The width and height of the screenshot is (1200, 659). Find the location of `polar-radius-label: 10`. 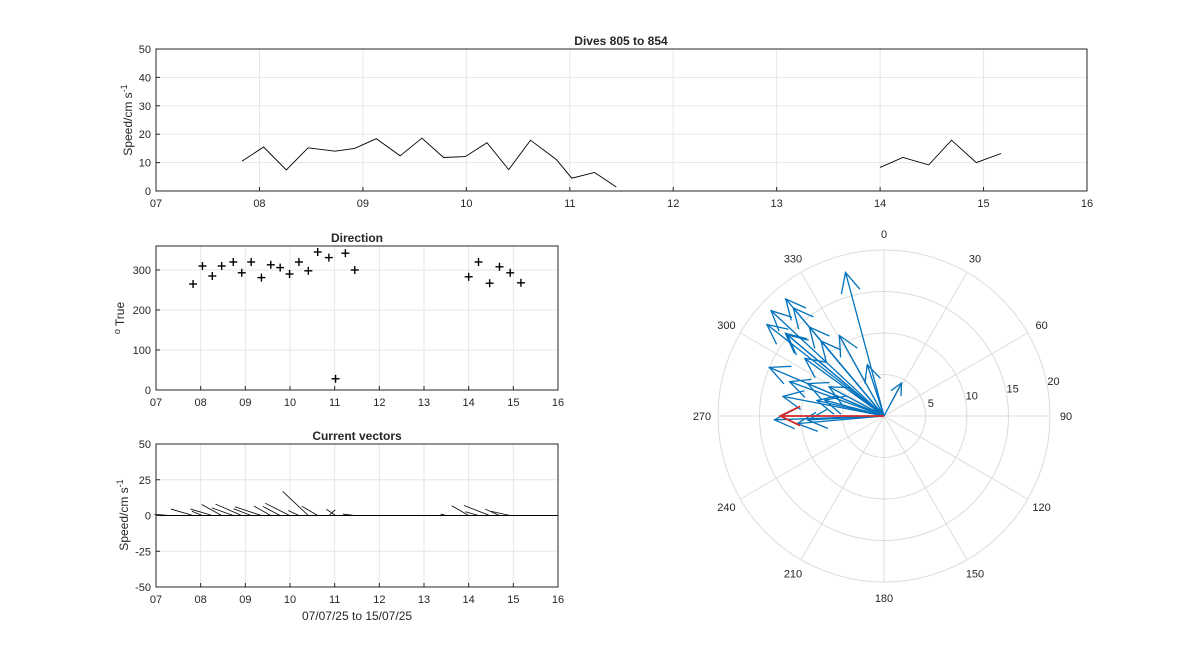

polar-radius-label: 10 is located at coordinates (972, 397).